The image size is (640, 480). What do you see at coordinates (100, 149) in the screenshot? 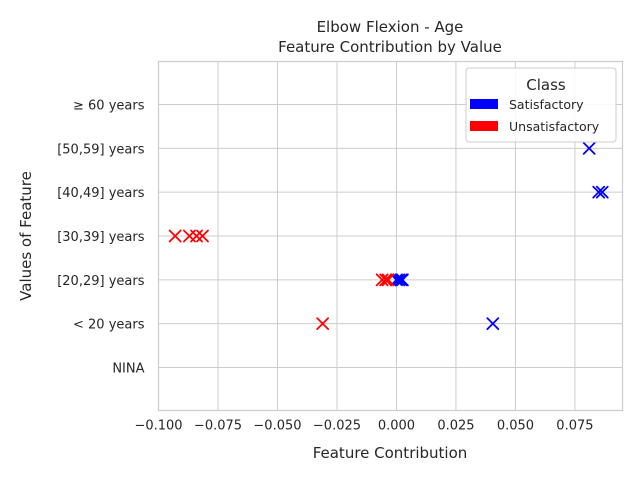
I see `y-tick-label: [50,59] years` at bounding box center [100, 149].